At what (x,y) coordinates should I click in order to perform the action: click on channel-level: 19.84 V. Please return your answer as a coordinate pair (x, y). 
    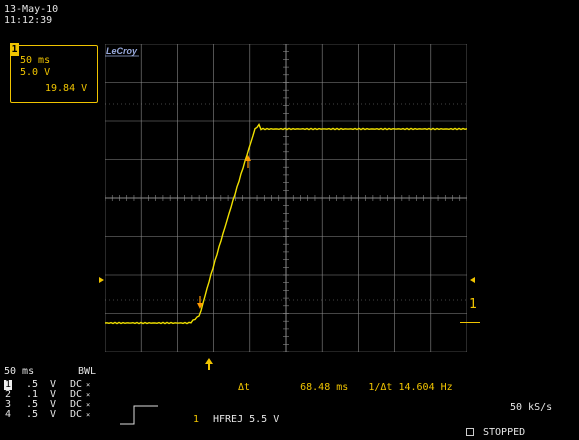
    Looking at the image, I should click on (66, 88).